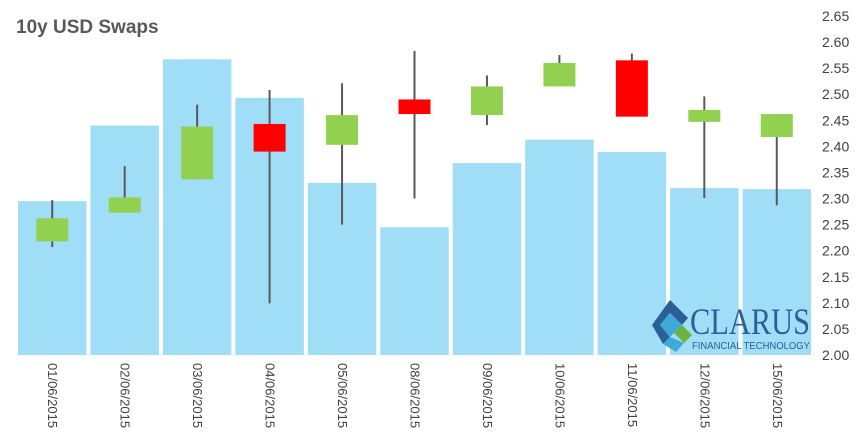 The height and width of the screenshot is (443, 862). What do you see at coordinates (751, 346) in the screenshot?
I see `logo-tagline: FINANCIAL TECHNOLOGY` at bounding box center [751, 346].